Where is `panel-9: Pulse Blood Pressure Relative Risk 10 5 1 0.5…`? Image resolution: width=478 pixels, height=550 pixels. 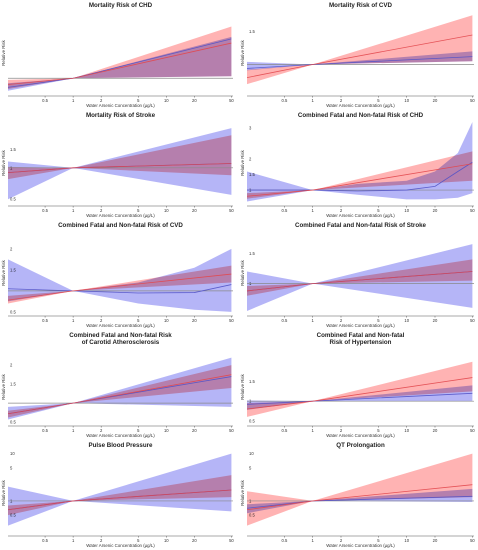 panel-9: Pulse Blood Pressure Relative Risk 10 5 1 0.5… is located at coordinates (117, 495).